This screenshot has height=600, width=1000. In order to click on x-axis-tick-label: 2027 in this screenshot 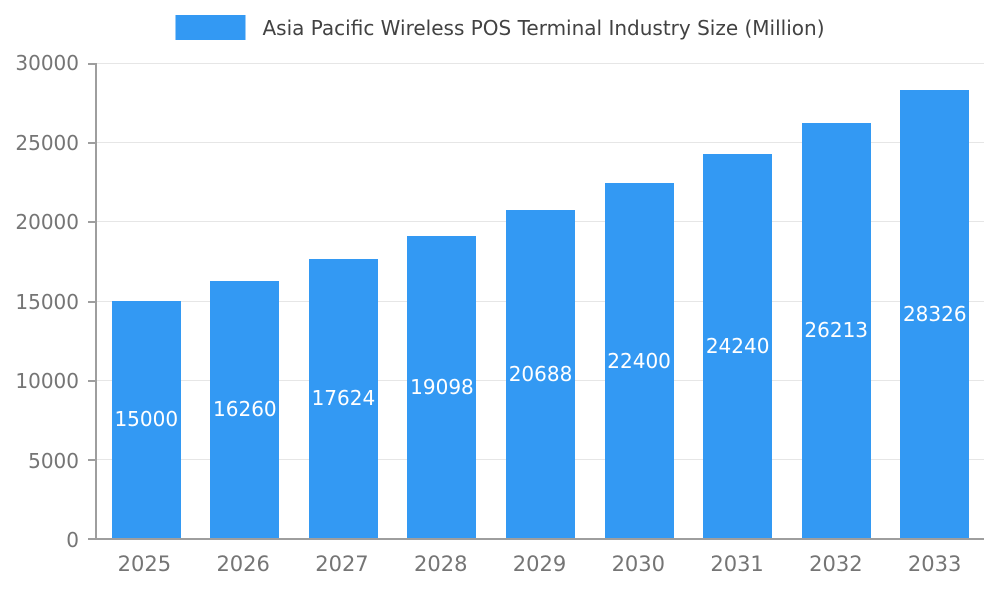, I will do `click(342, 564)`.